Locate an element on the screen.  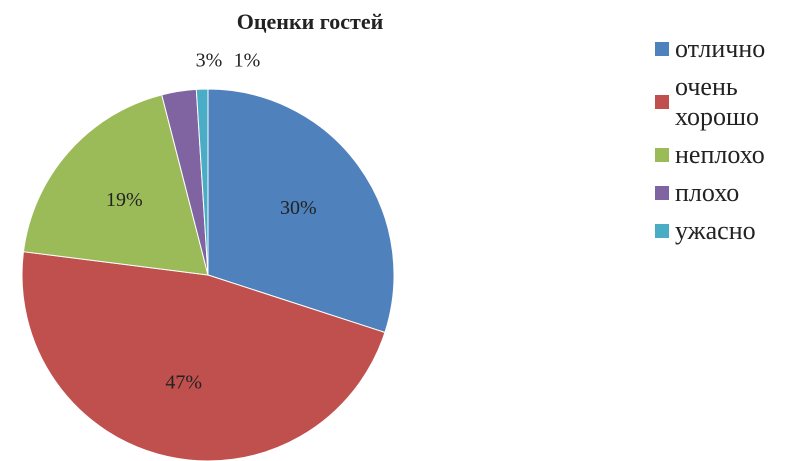
legend-label: отлично is located at coordinates (720, 48).